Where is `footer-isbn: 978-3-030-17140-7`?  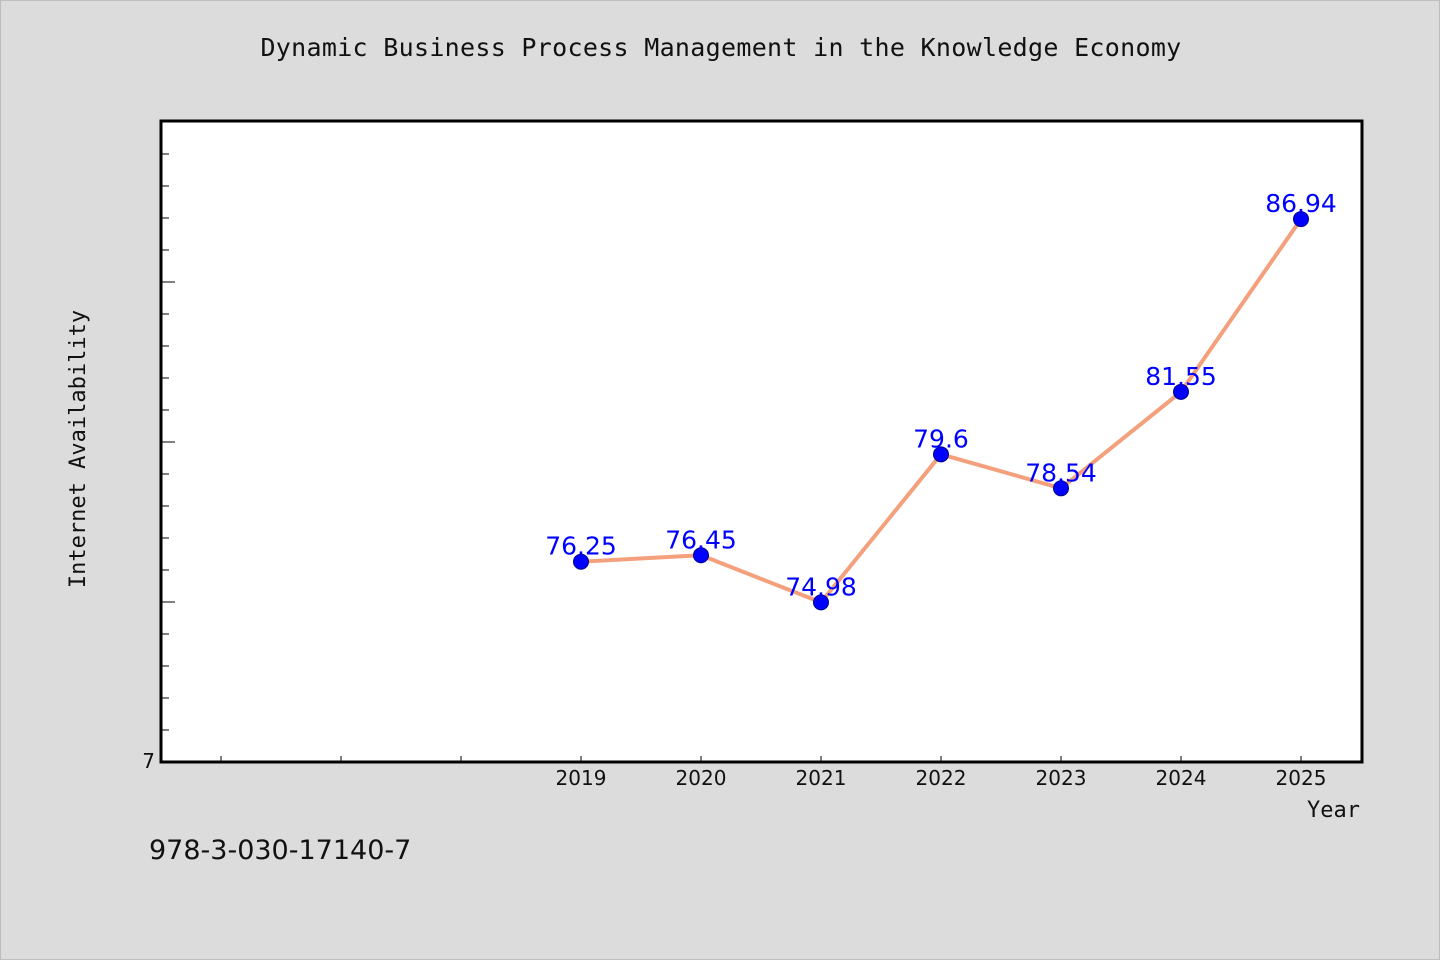
footer-isbn: 978-3-030-17140-7 is located at coordinates (280, 850).